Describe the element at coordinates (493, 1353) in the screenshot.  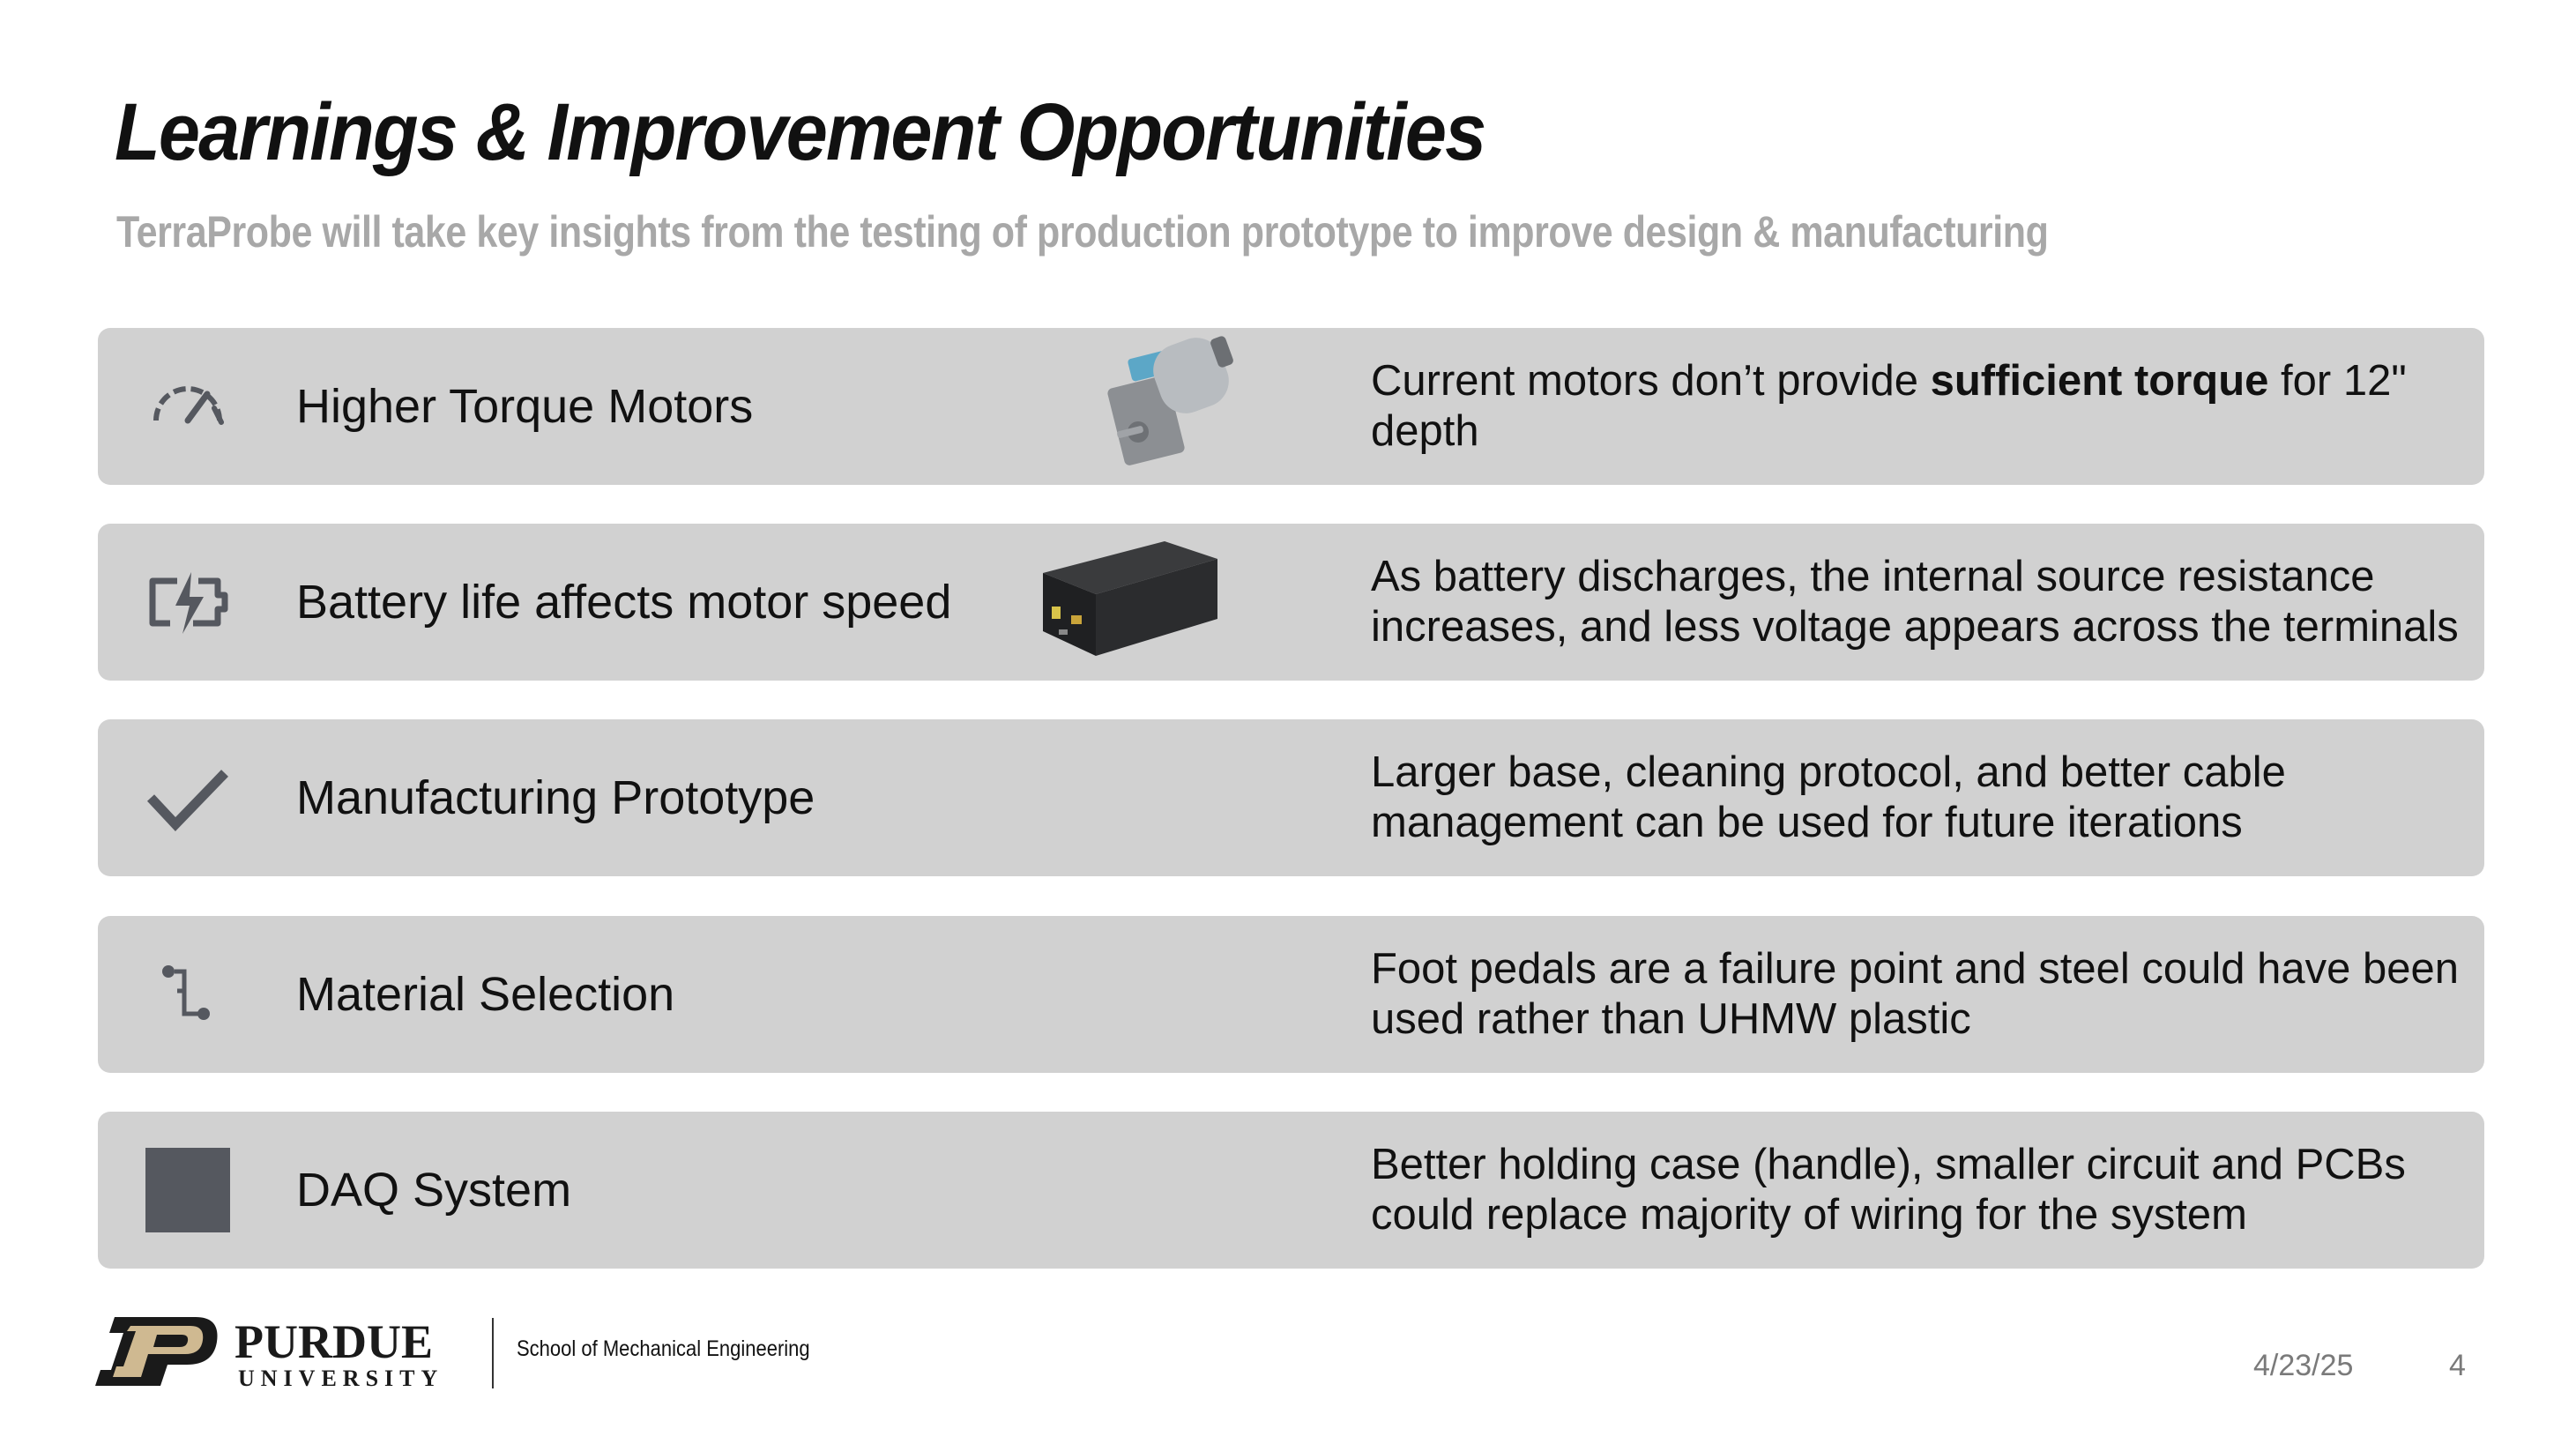
I see `footer-divider` at that location.